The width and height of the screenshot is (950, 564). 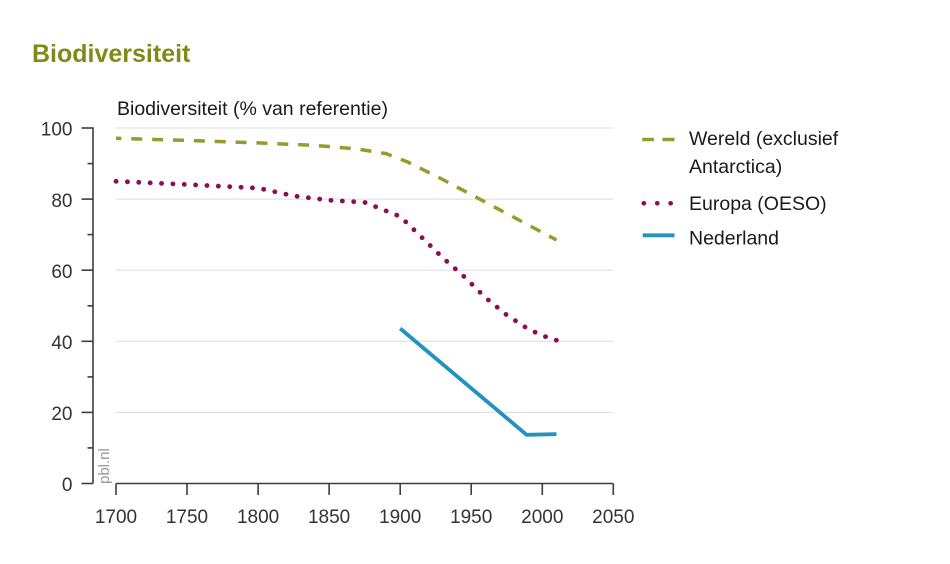 I want to click on svg-text: 1950, so click(x=471, y=517).